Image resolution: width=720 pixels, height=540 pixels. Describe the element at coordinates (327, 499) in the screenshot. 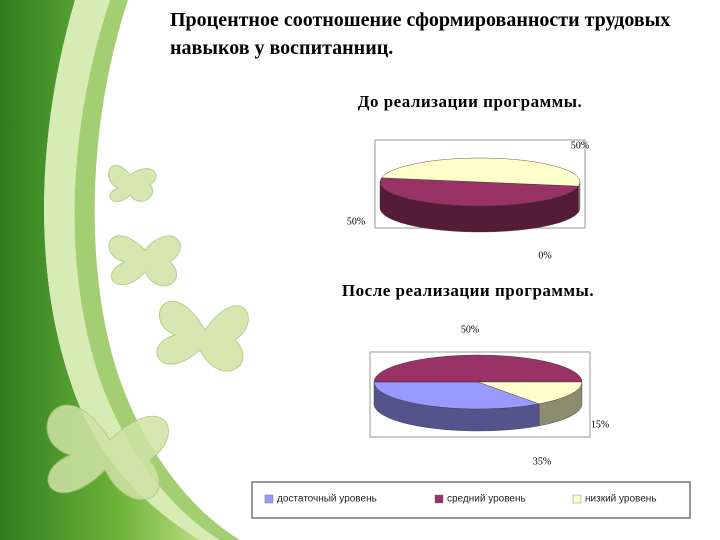

I see `legend-label: достаточный уровень` at that location.